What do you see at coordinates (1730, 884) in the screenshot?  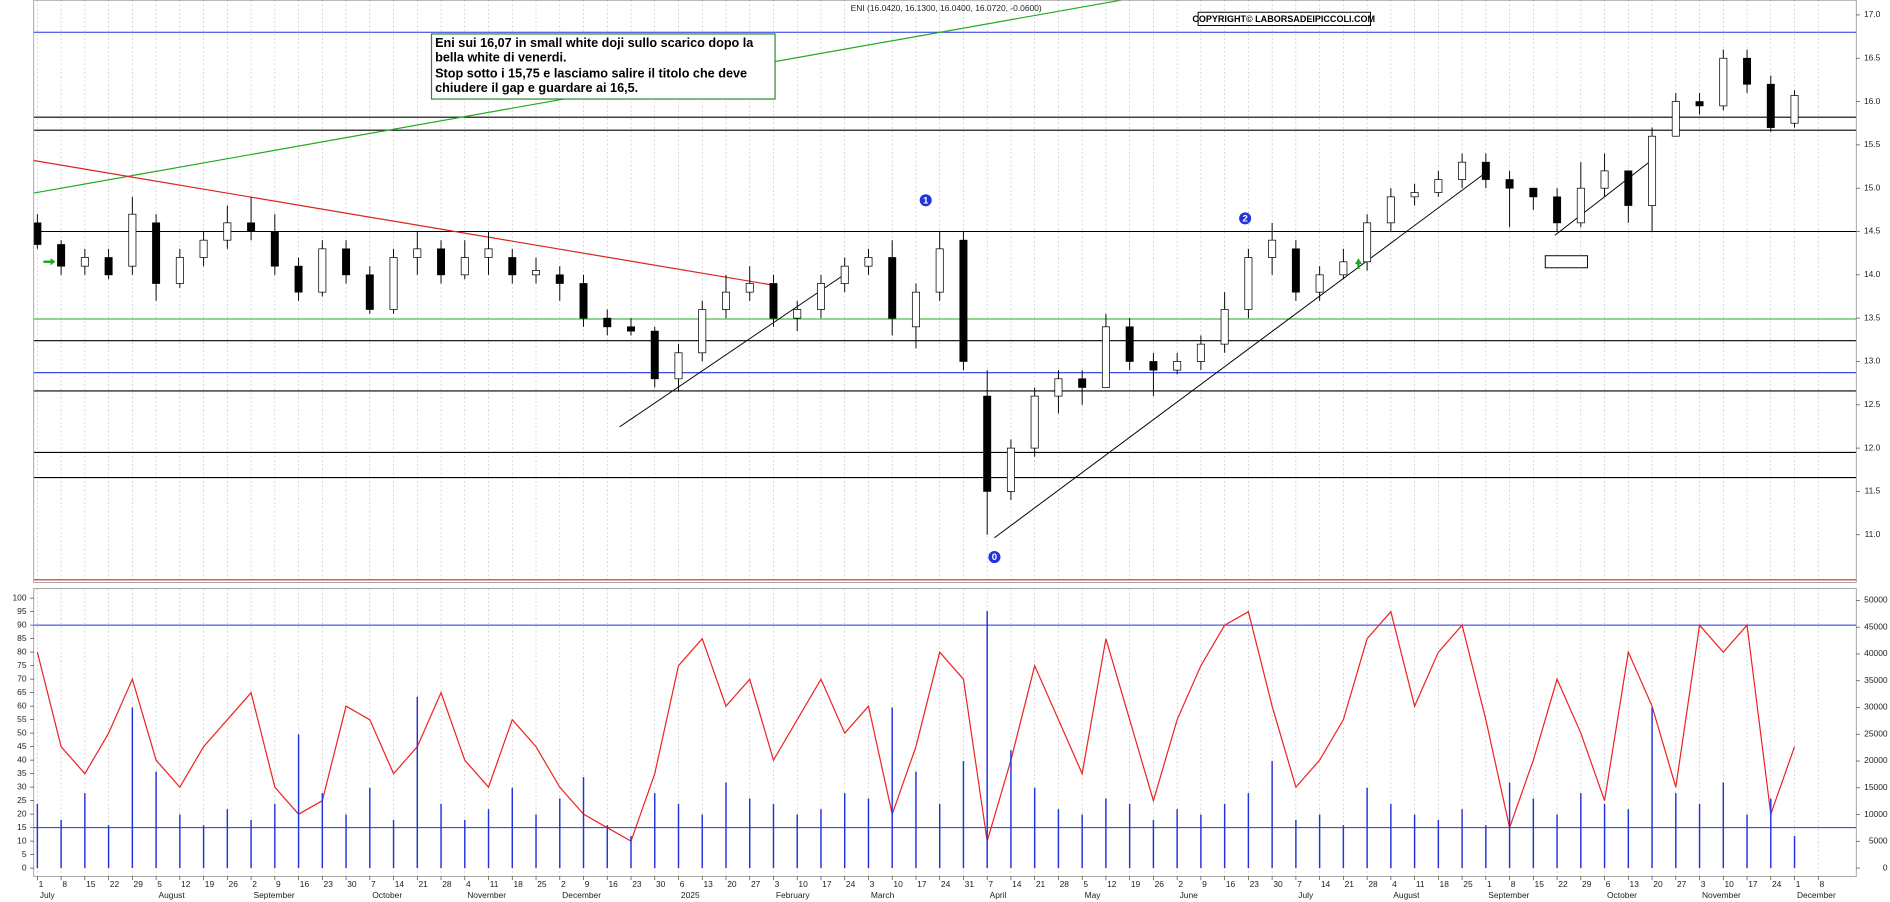 I see `x-tick-label: 10` at bounding box center [1730, 884].